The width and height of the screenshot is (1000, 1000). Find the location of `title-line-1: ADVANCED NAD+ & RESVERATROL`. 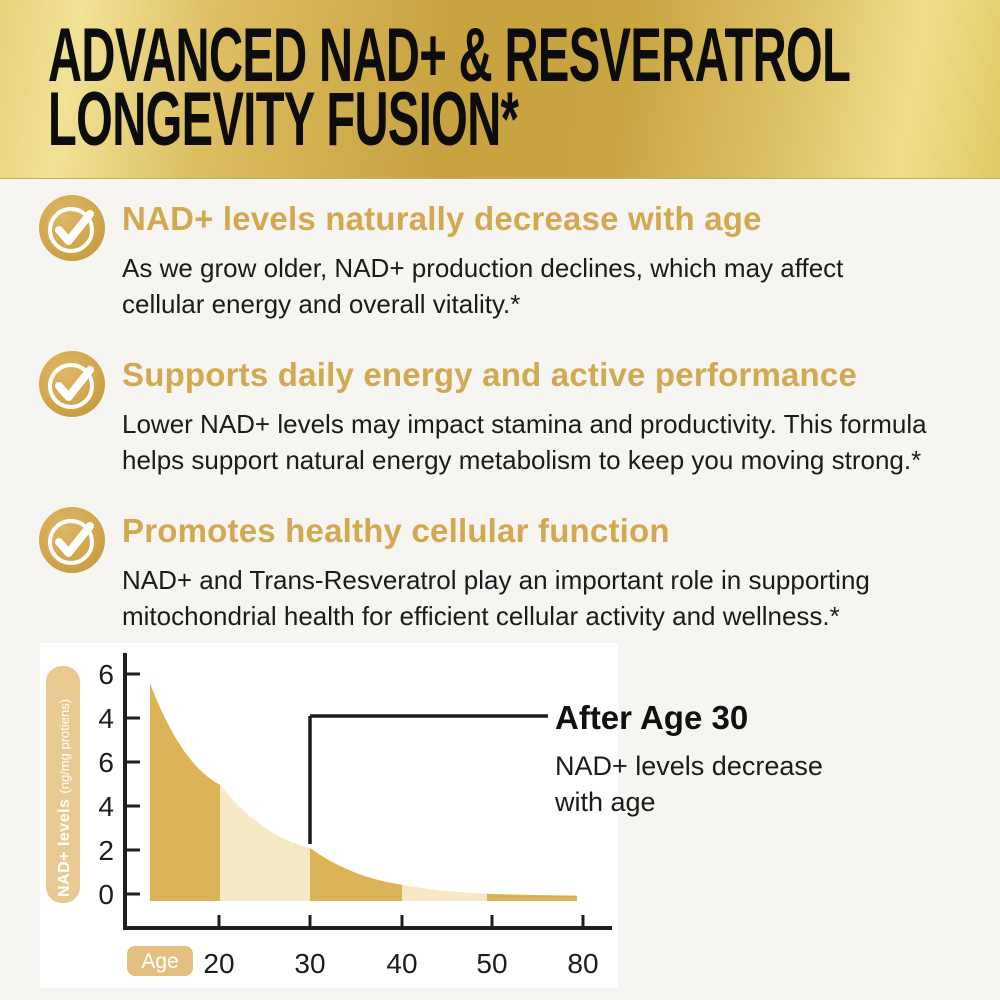

title-line-1: ADVANCED NAD+ & RESVERATROL is located at coordinates (449, 55).